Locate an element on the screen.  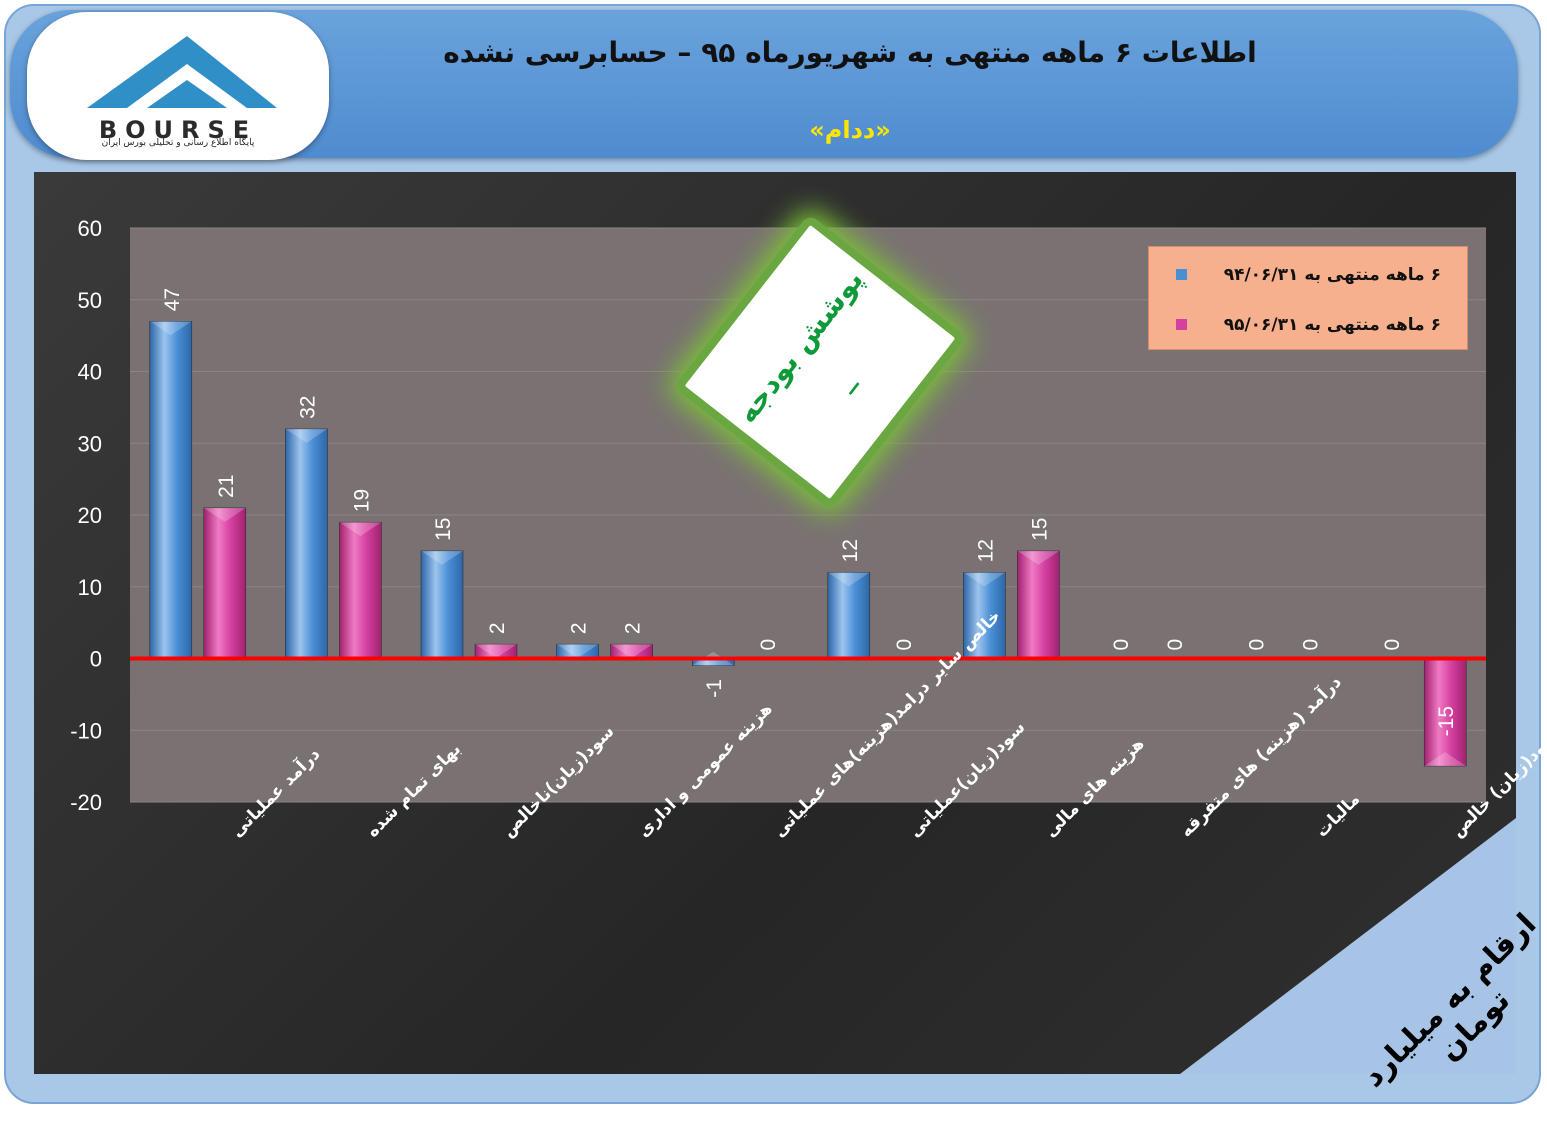
logo-subtitle: پایگاه اطلاع رسانی و تحلیلی بورس ایران is located at coordinates (178, 143).